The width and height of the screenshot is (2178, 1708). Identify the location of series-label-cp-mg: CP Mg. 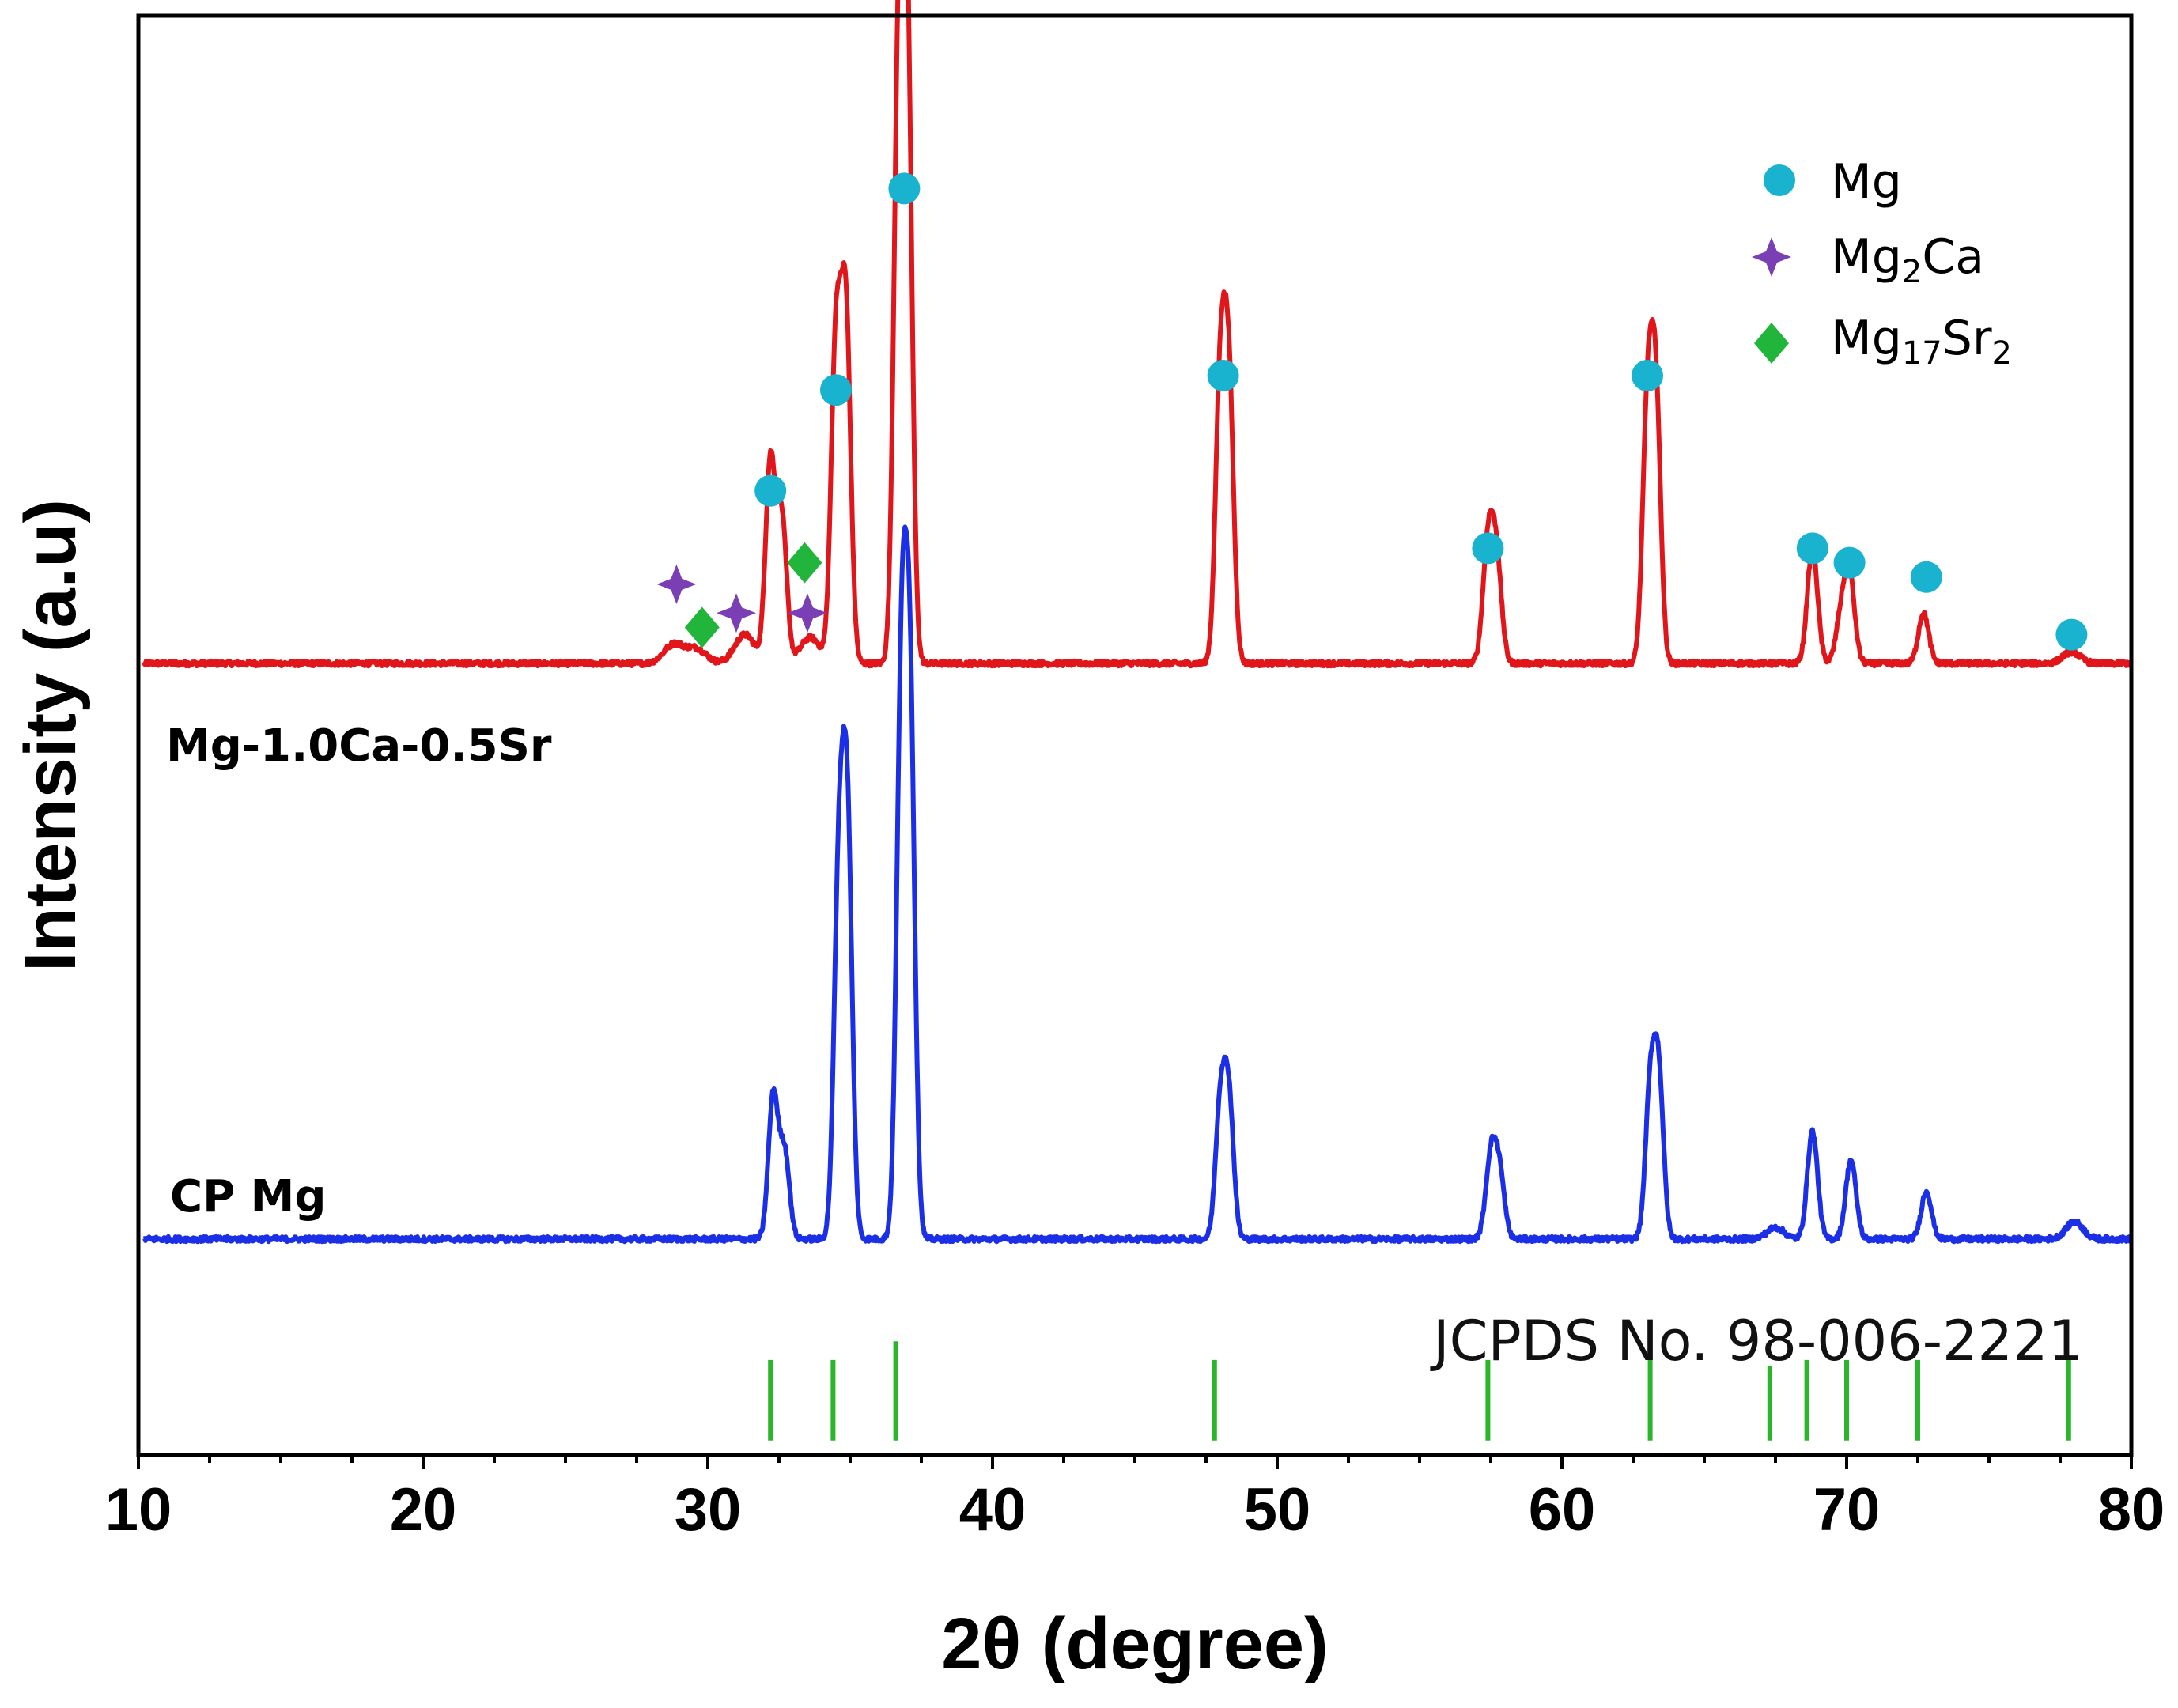
(248, 1196).